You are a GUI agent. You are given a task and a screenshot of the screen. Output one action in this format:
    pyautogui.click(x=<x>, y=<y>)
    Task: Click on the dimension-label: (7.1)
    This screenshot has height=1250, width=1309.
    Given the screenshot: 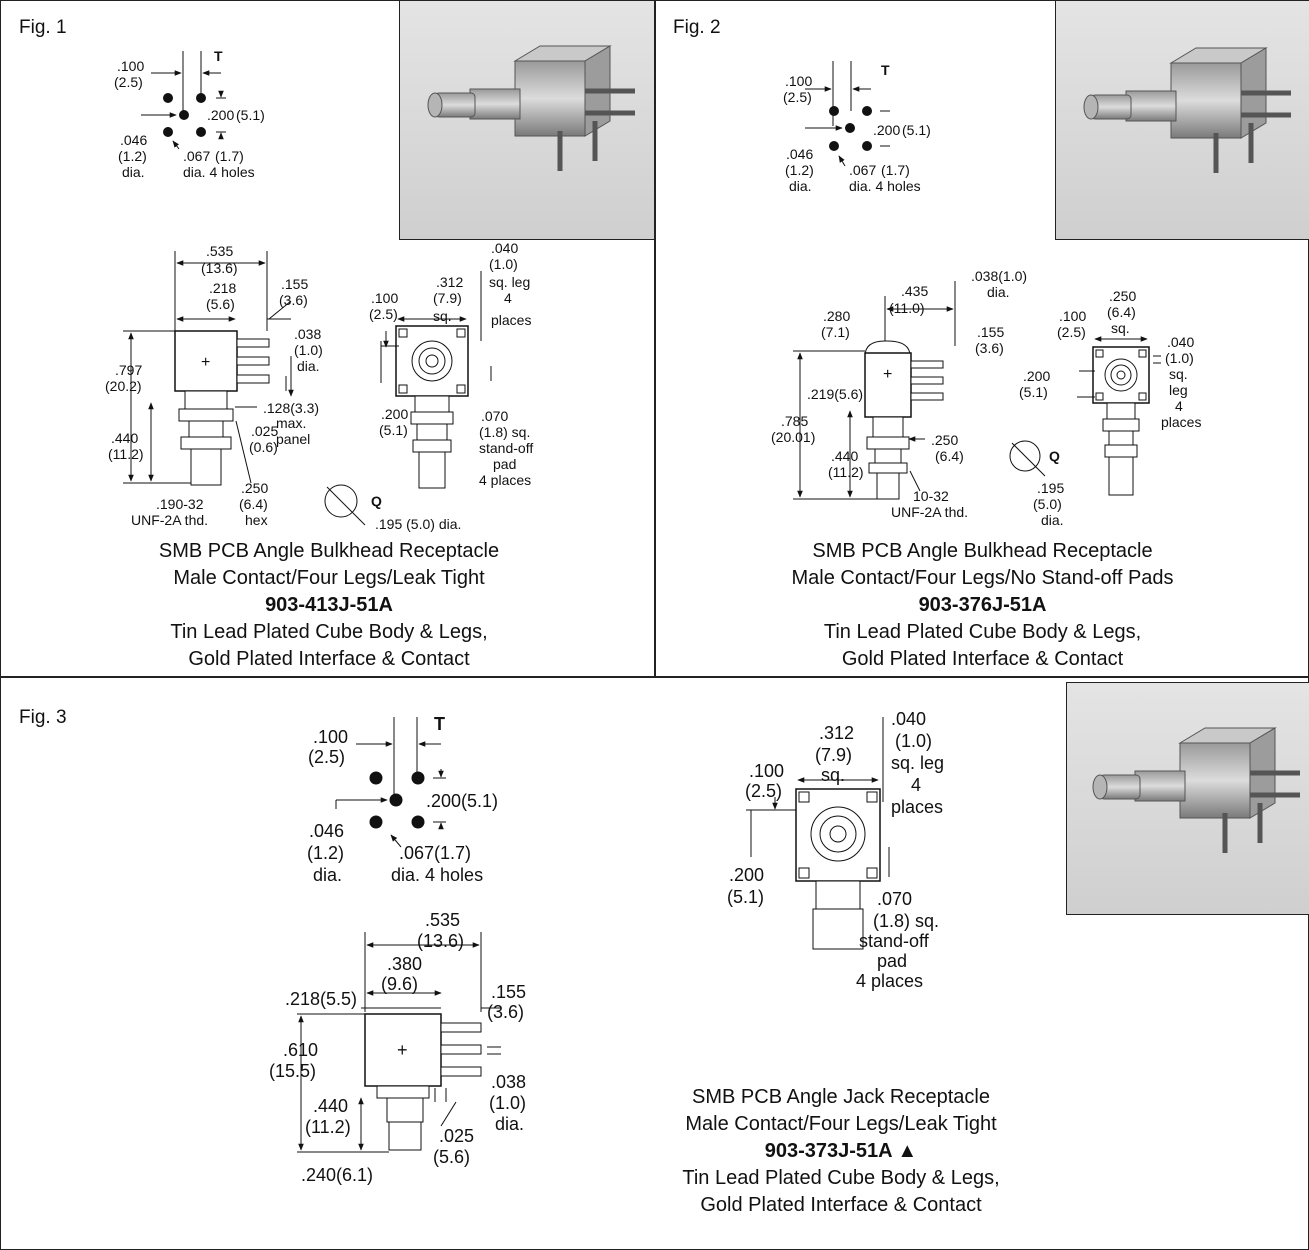 What is the action you would take?
    pyautogui.click(x=835, y=332)
    